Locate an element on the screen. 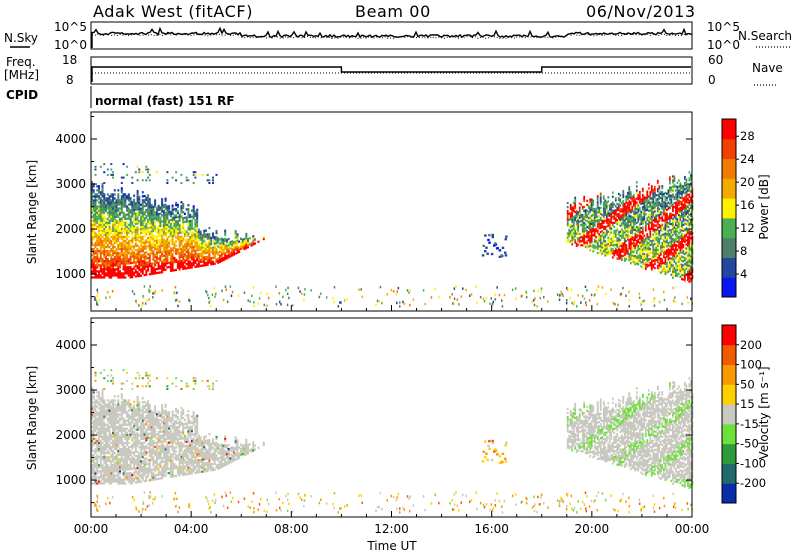 The image size is (800, 554). power-cell-2042 is located at coordinates (221, 242).